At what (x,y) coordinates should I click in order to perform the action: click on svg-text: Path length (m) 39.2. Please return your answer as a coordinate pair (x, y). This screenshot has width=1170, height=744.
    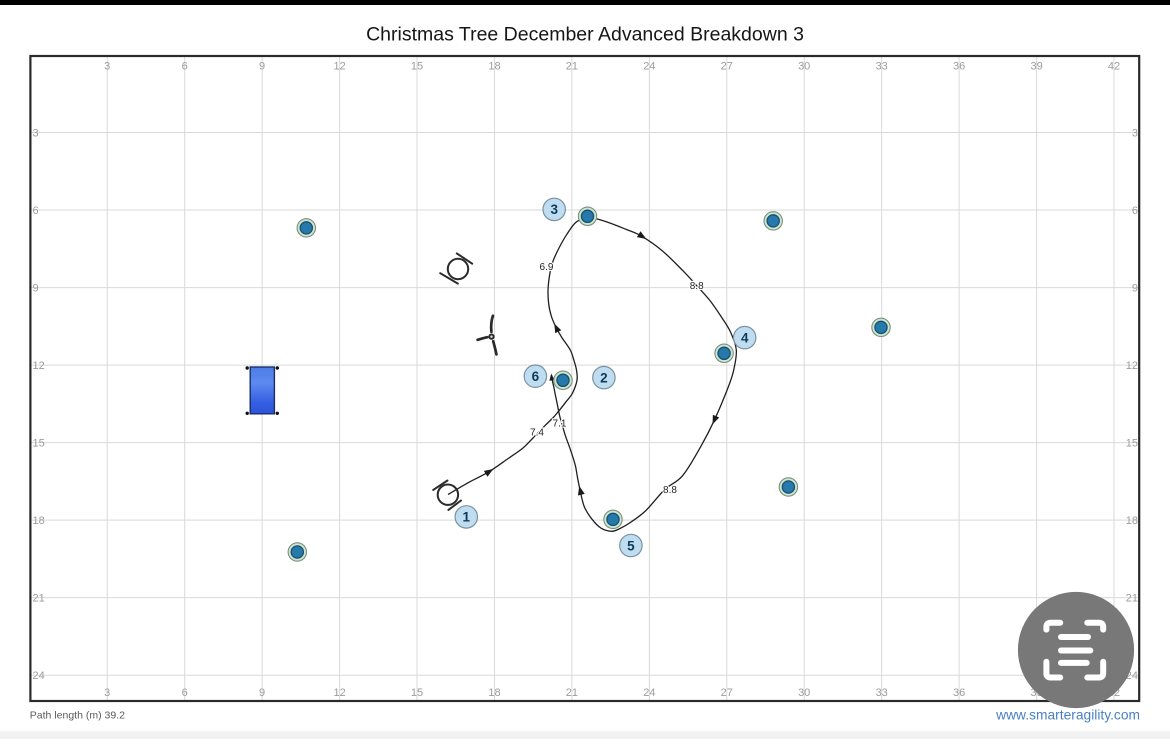
    Looking at the image, I should click on (77, 716).